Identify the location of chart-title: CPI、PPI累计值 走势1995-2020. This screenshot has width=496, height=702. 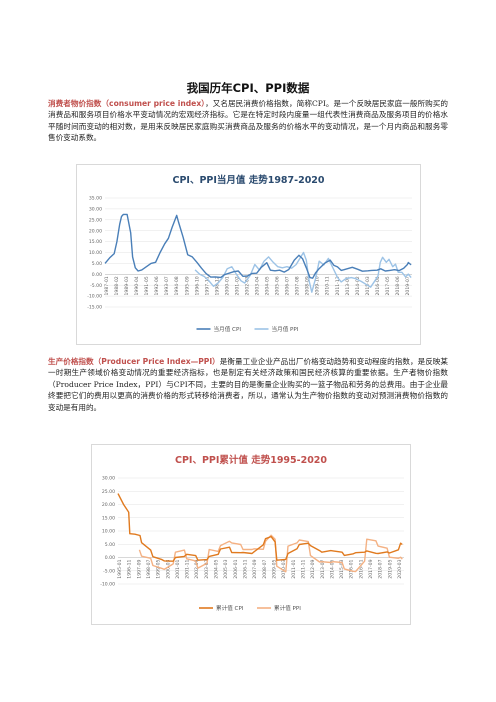
(251, 460).